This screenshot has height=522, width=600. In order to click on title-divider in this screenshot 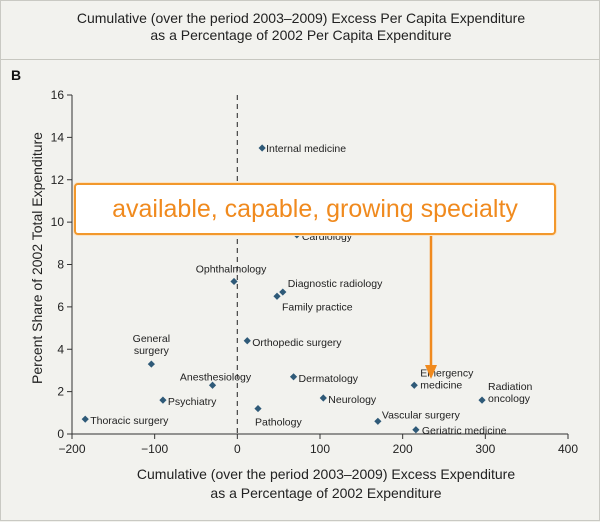, I will do `click(300, 59)`.